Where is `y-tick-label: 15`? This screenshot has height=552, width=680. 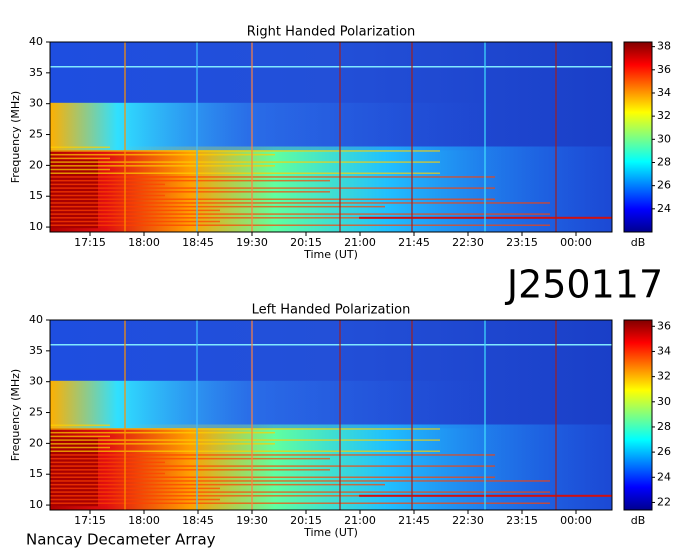 y-tick-label: 15 is located at coordinates (36, 195).